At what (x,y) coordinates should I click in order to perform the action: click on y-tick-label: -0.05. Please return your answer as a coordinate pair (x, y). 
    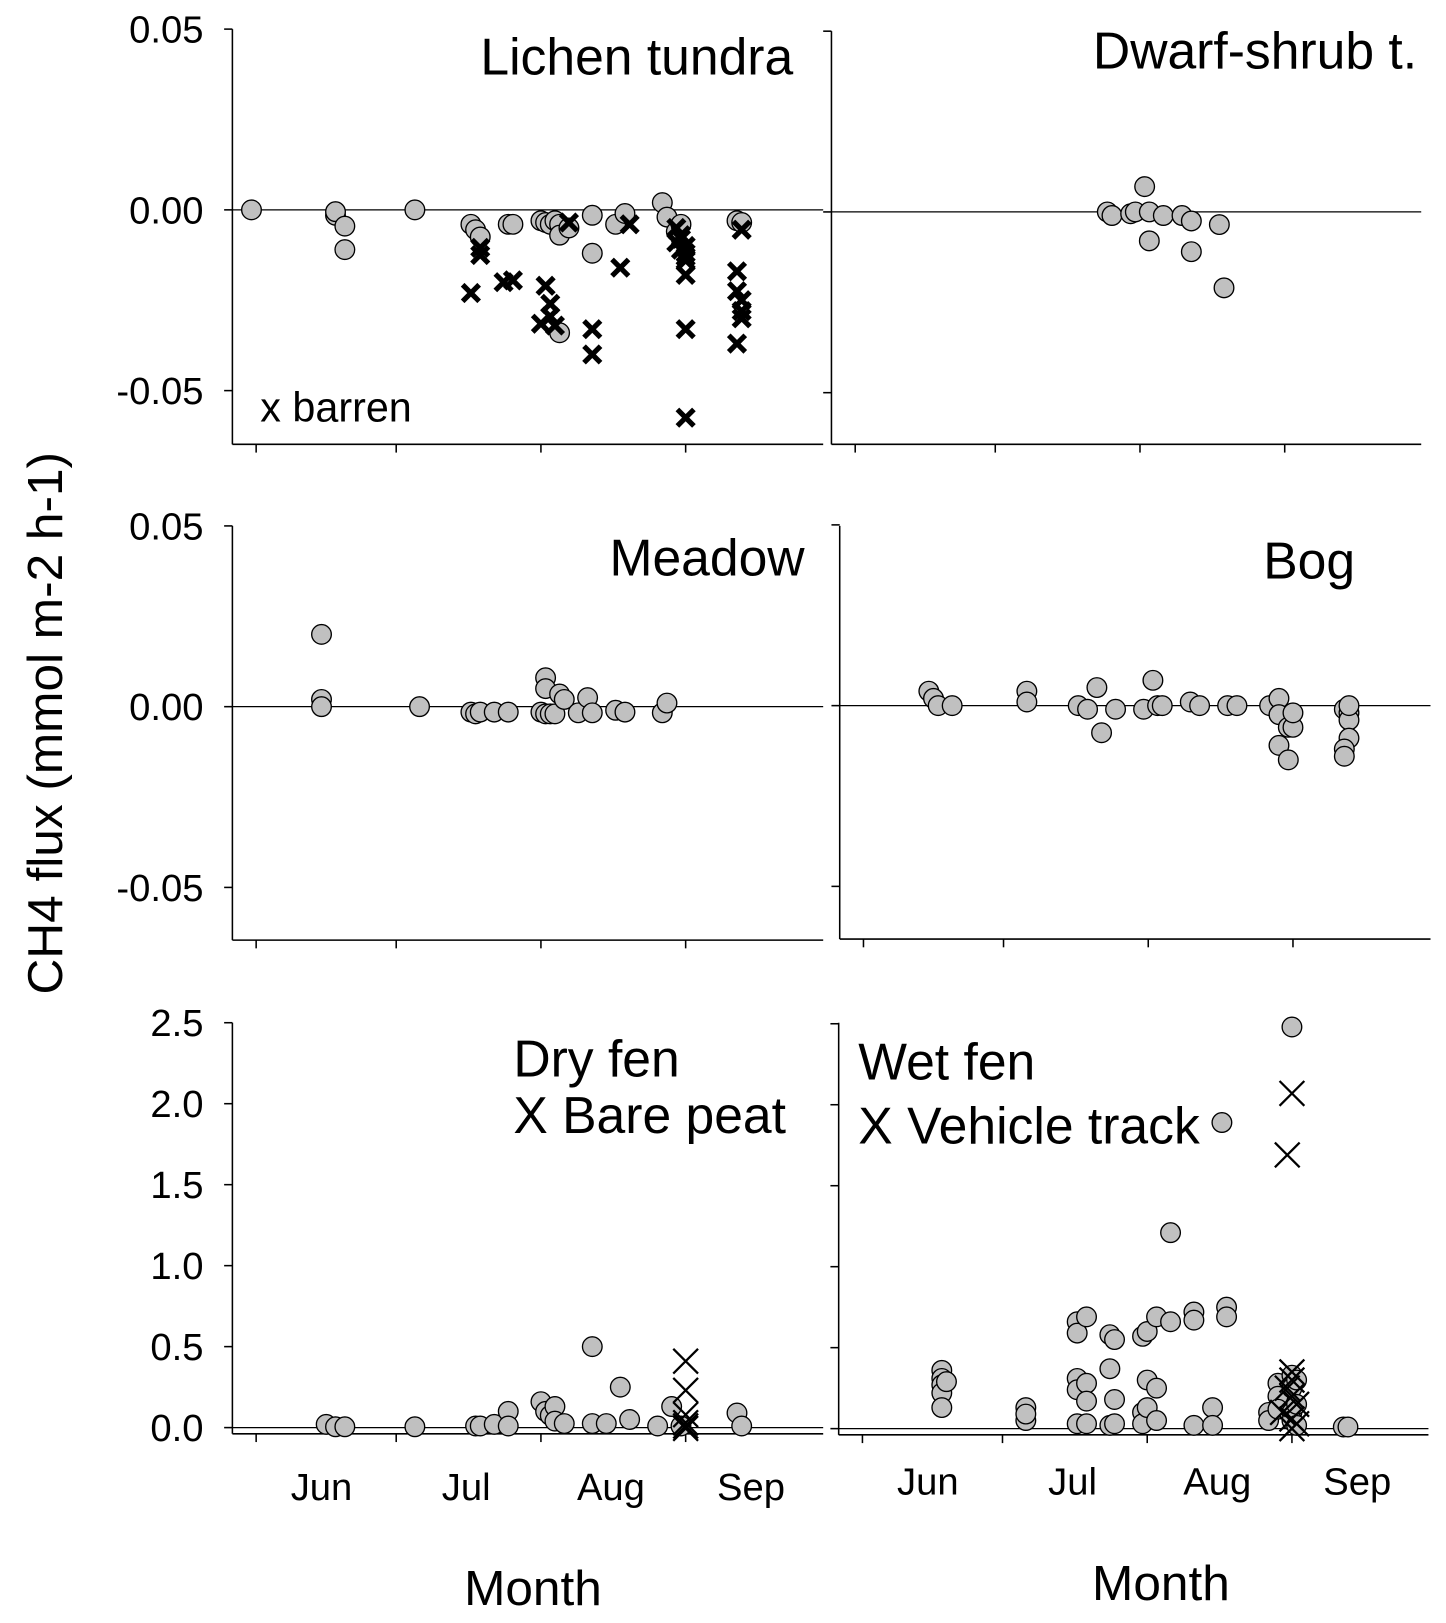
    Looking at the image, I should click on (159, 888).